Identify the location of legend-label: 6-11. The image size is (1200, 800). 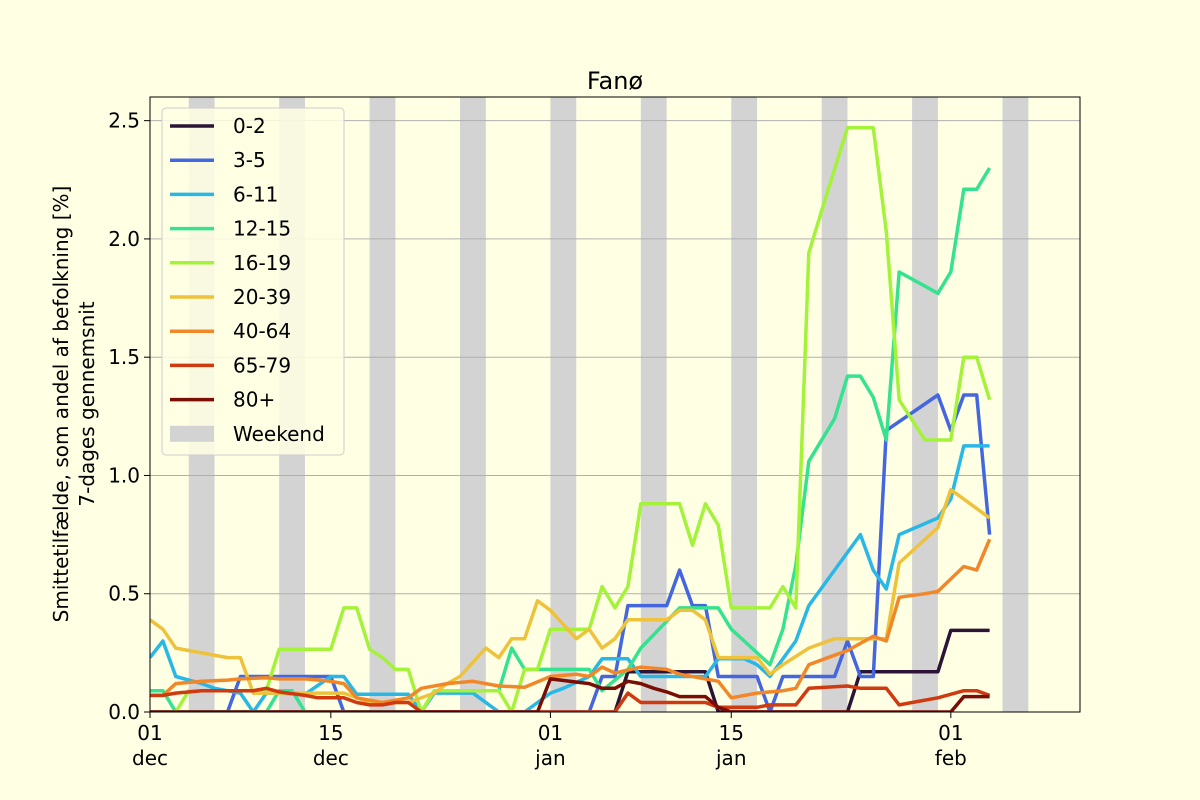
(255, 194).